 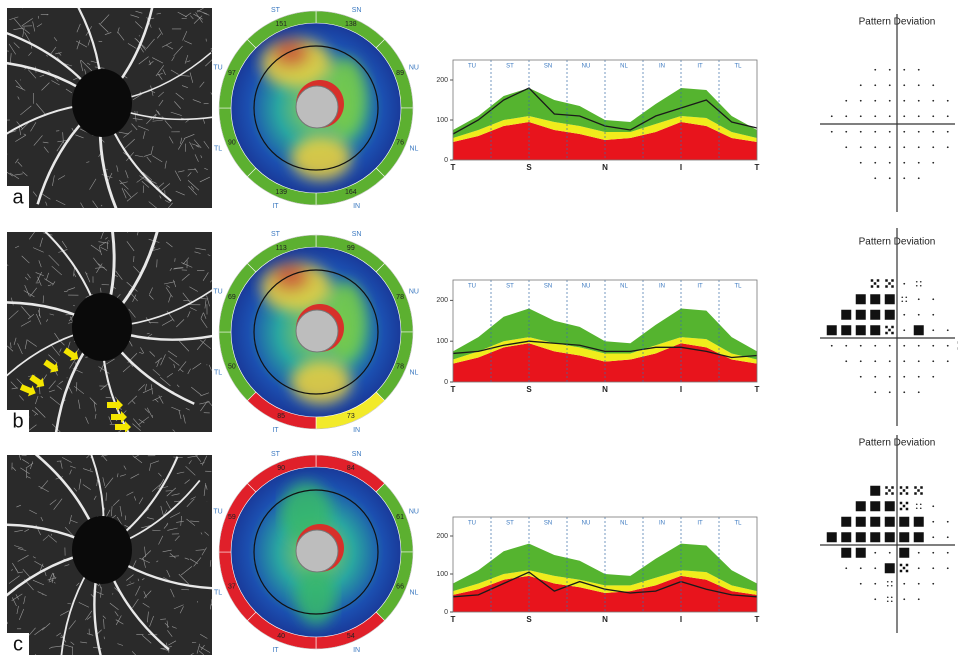 I want to click on panel-letter-bg, so click(x=18, y=644).